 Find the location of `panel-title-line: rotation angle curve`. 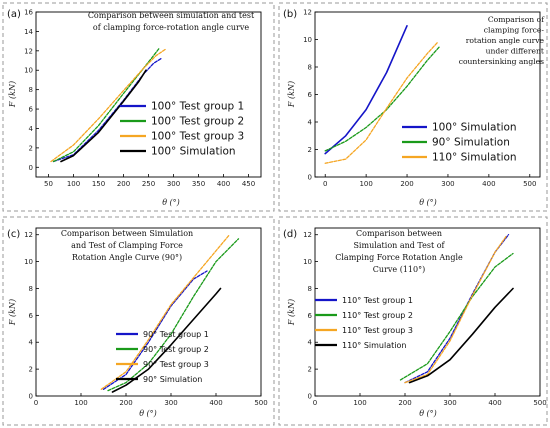

panel-title-line: rotation angle curve is located at coordinates (505, 40).